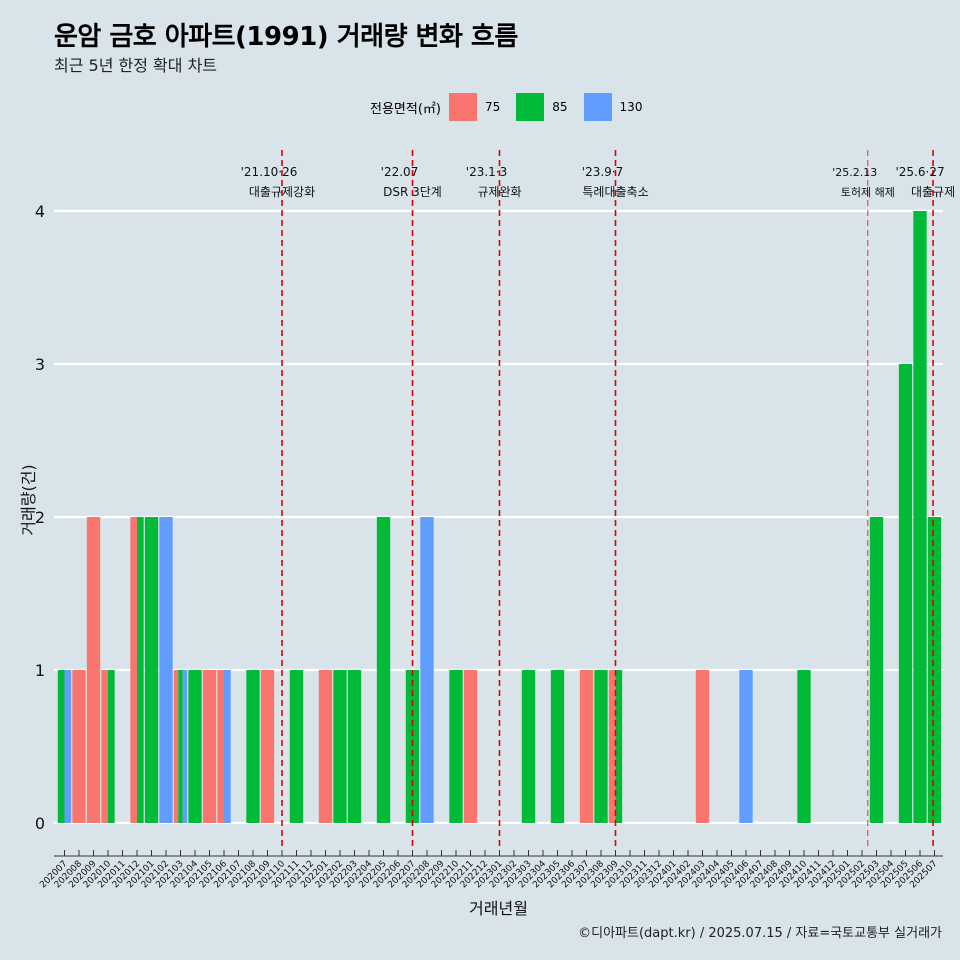  I want to click on legend-item-85: 85, so click(544, 107).